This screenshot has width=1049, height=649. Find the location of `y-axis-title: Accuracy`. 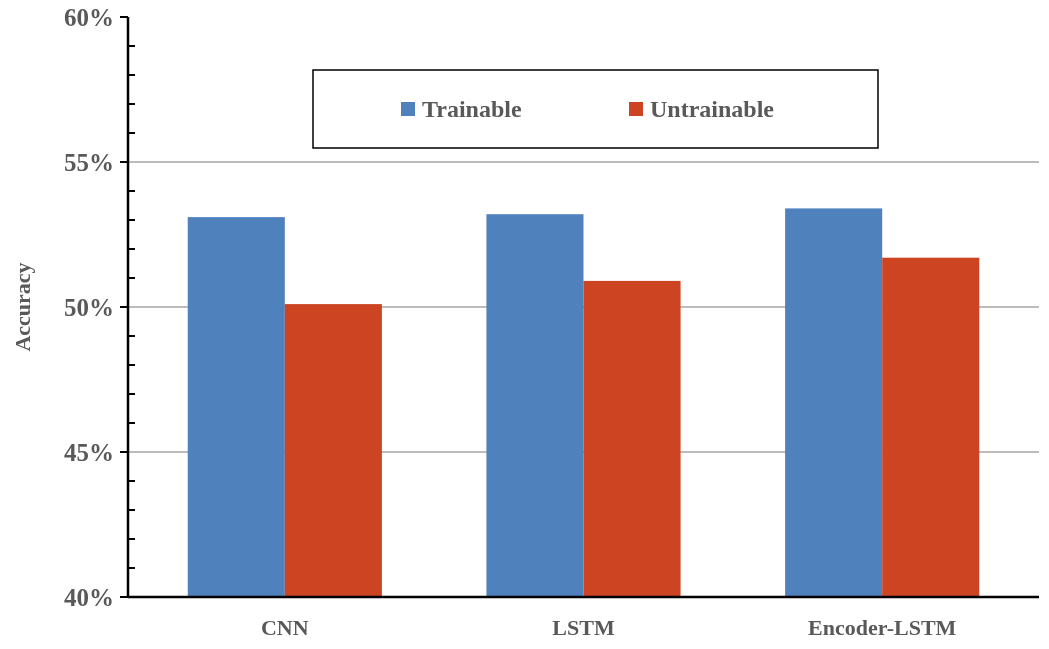

y-axis-title: Accuracy is located at coordinates (22, 307).